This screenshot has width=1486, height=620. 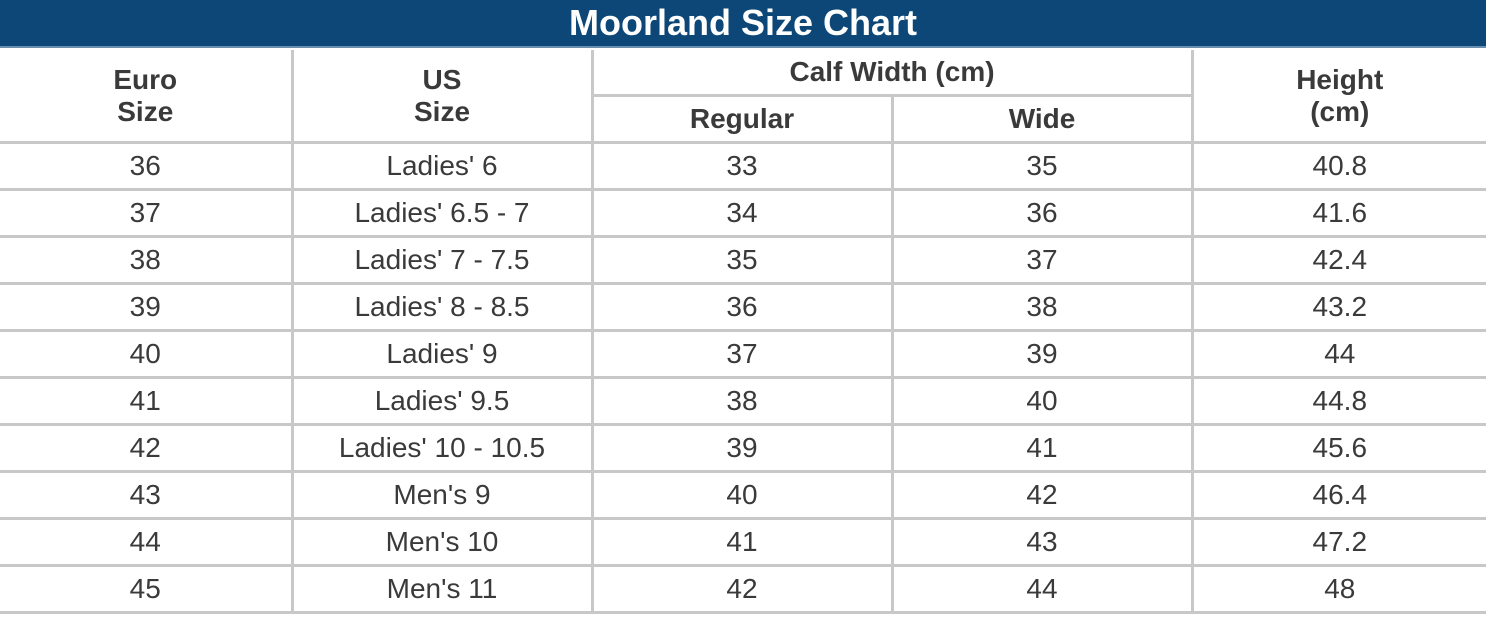 What do you see at coordinates (1338, 542) in the screenshot?
I see `cell-height: 47.2` at bounding box center [1338, 542].